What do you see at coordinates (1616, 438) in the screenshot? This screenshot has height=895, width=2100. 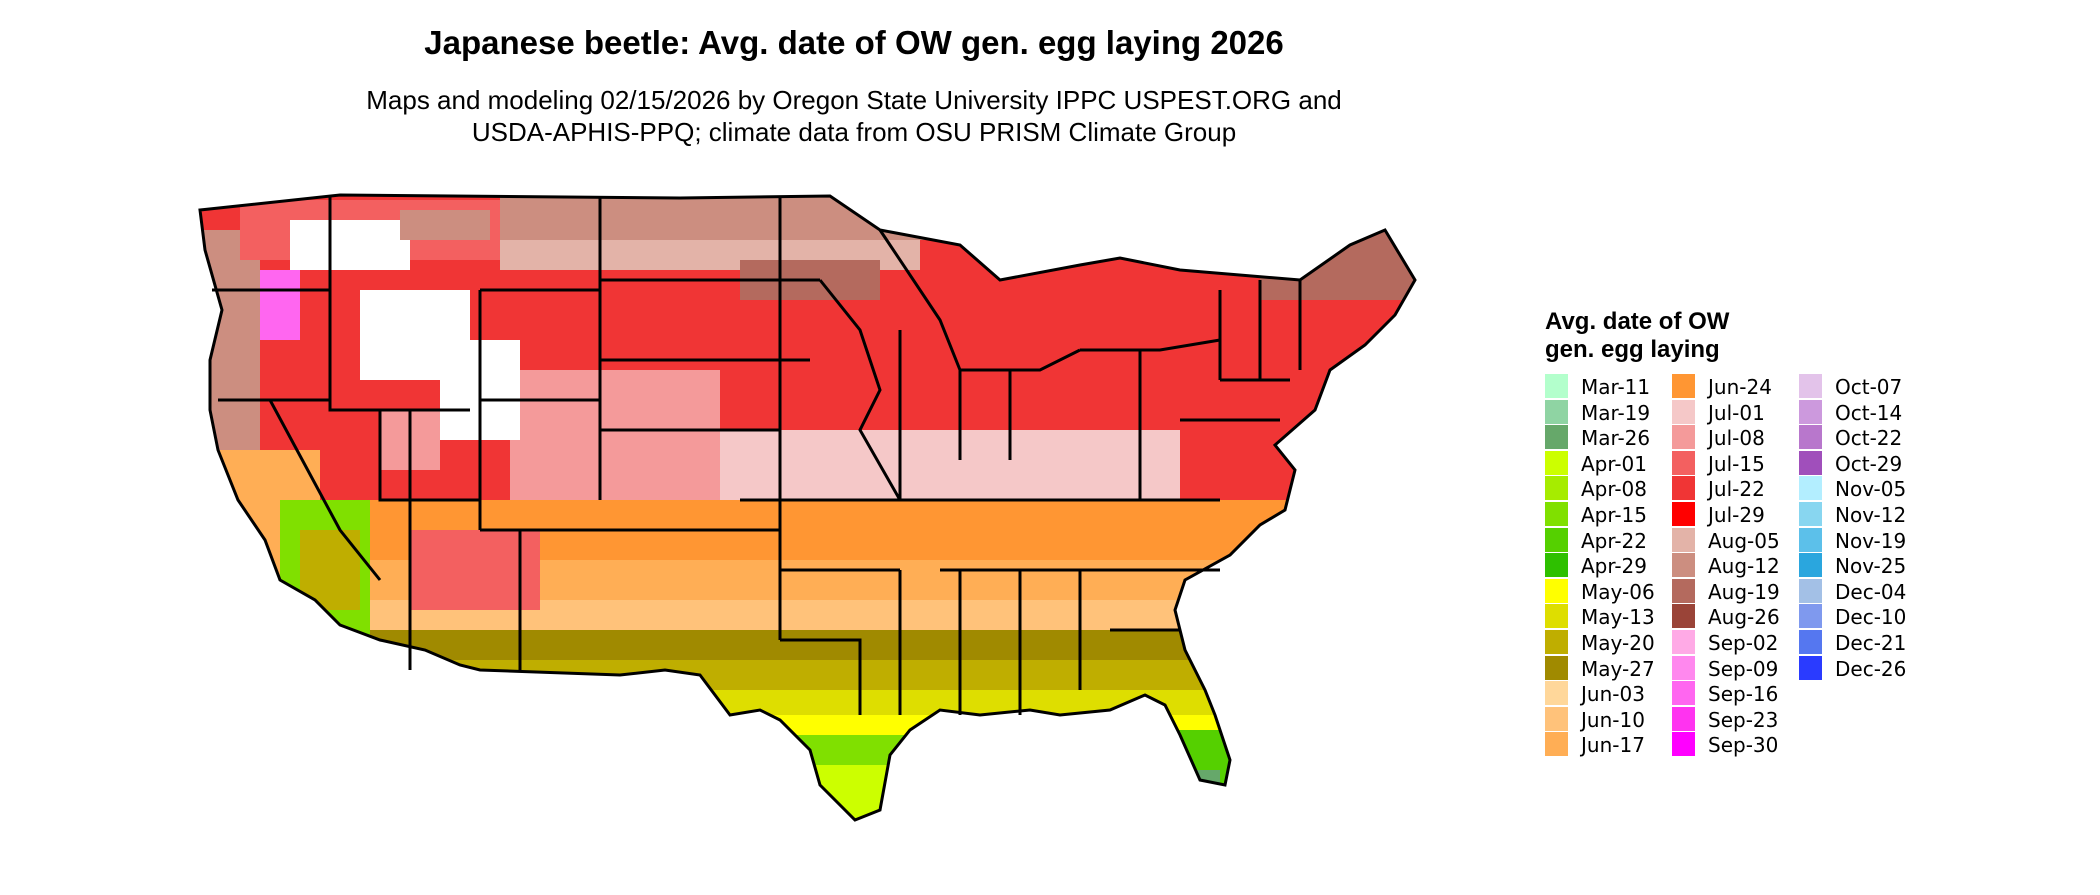 I see `legend-label: Mar-26` at bounding box center [1616, 438].